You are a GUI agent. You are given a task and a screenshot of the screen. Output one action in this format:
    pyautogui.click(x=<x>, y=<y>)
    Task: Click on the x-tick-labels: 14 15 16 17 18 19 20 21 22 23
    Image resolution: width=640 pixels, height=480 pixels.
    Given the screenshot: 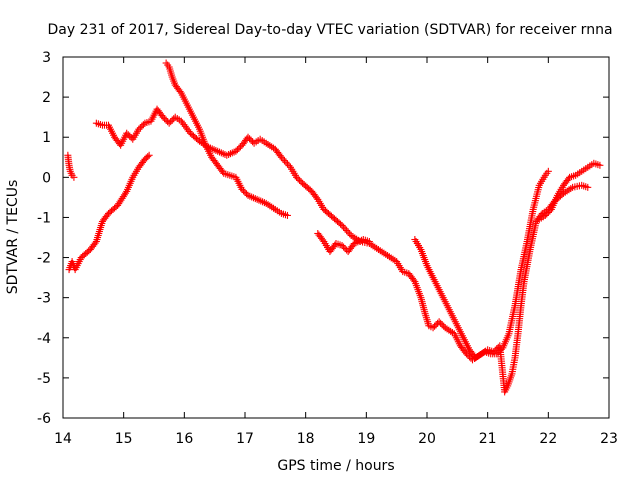 What is the action you would take?
    pyautogui.click(x=336, y=439)
    